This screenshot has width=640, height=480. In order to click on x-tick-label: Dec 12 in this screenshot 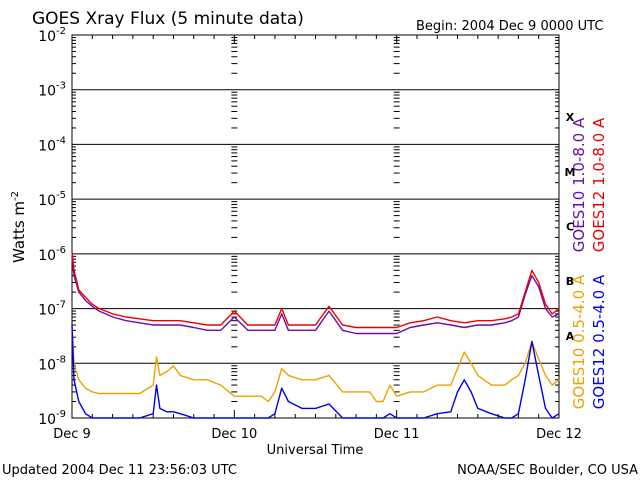, I will do `click(559, 434)`.